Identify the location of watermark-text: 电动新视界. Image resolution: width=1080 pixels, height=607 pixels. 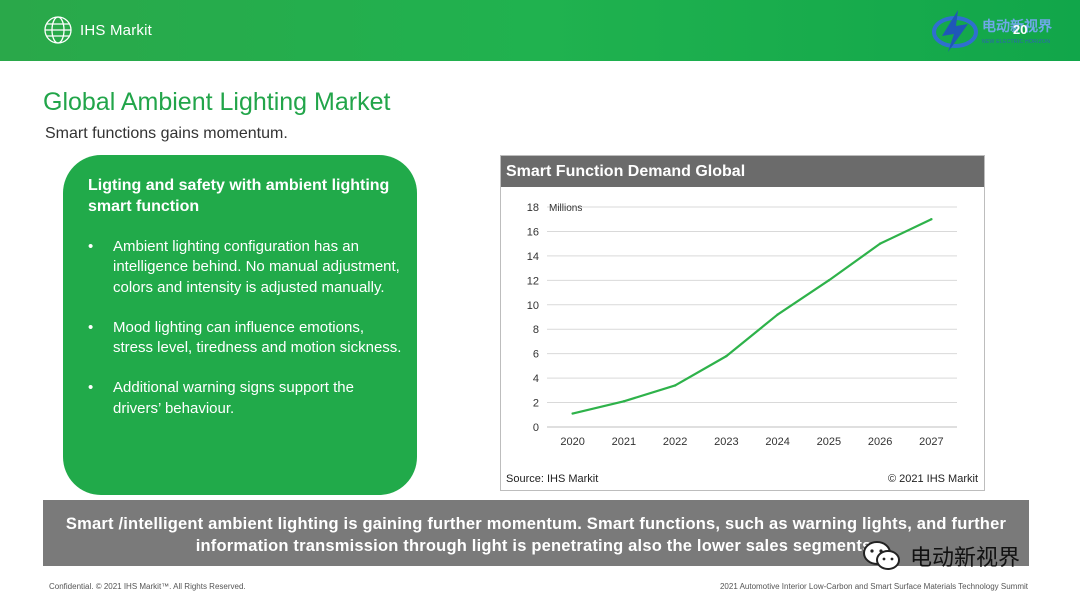
(965, 557).